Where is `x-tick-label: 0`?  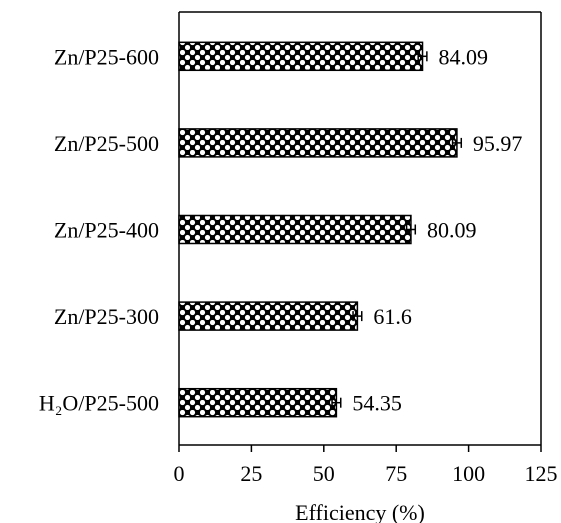
x-tick-label: 0 is located at coordinates (179, 473).